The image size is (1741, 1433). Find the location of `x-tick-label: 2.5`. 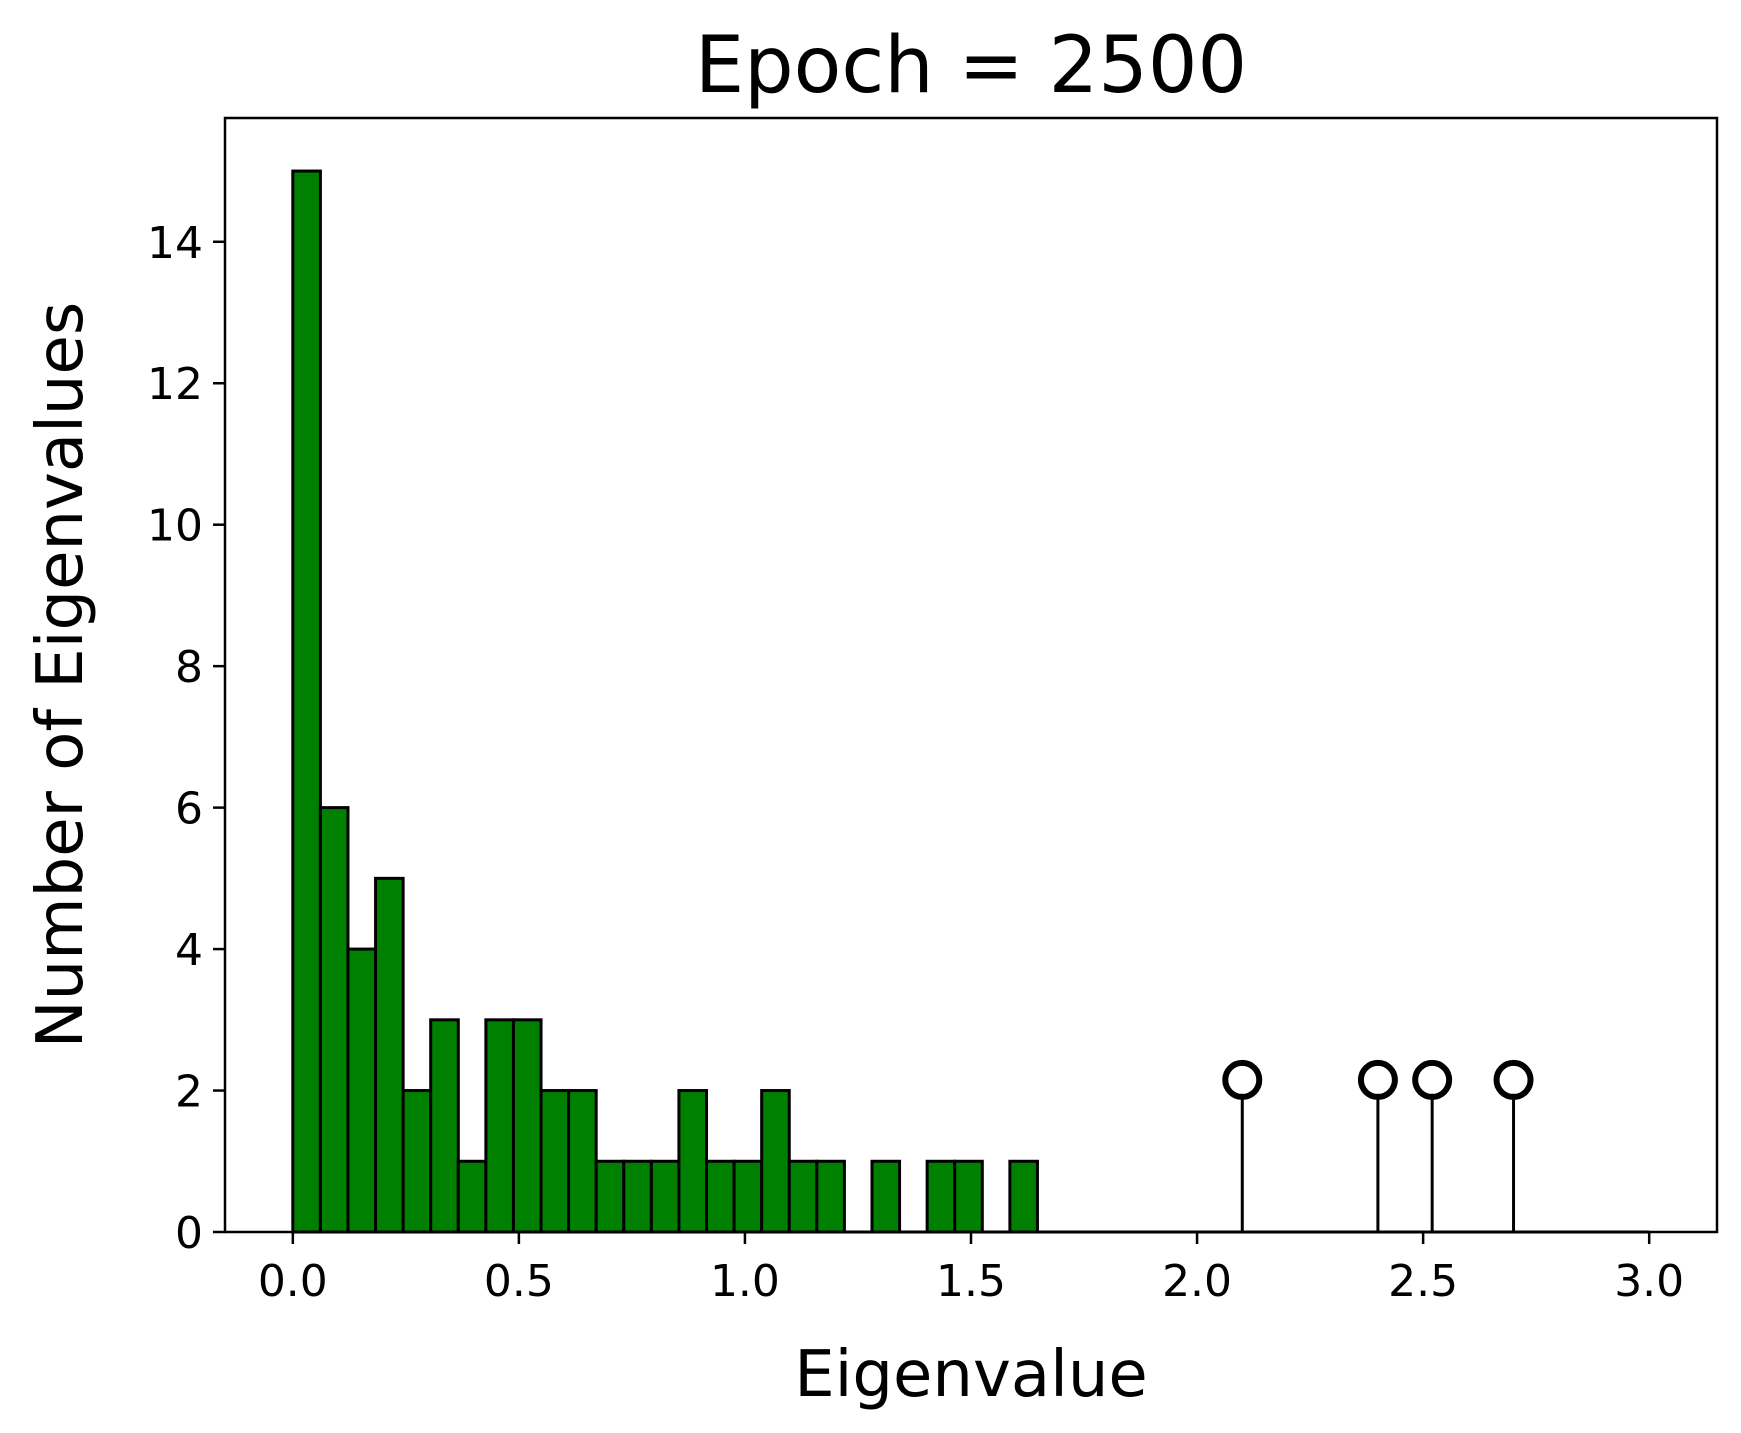

x-tick-label: 2.5 is located at coordinates (1423, 1281).